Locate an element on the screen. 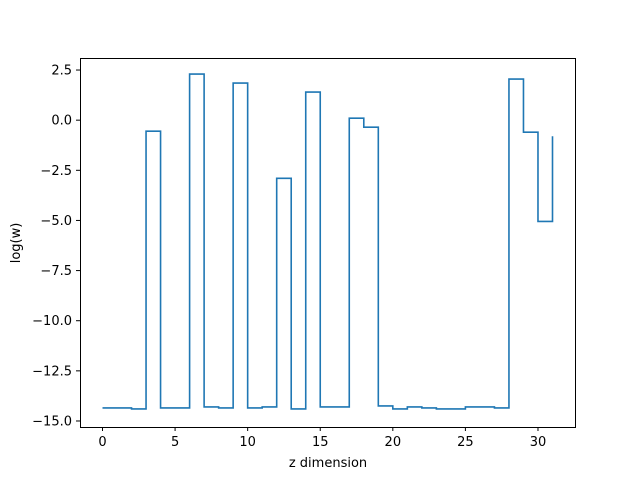 Image resolution: width=640 pixels, height=480 pixels. y-tick-label: −12.5 is located at coordinates (52, 371).